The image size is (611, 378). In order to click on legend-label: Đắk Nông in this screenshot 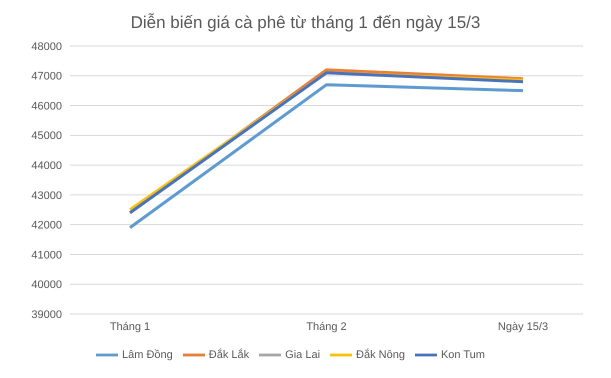, I will do `click(380, 354)`.